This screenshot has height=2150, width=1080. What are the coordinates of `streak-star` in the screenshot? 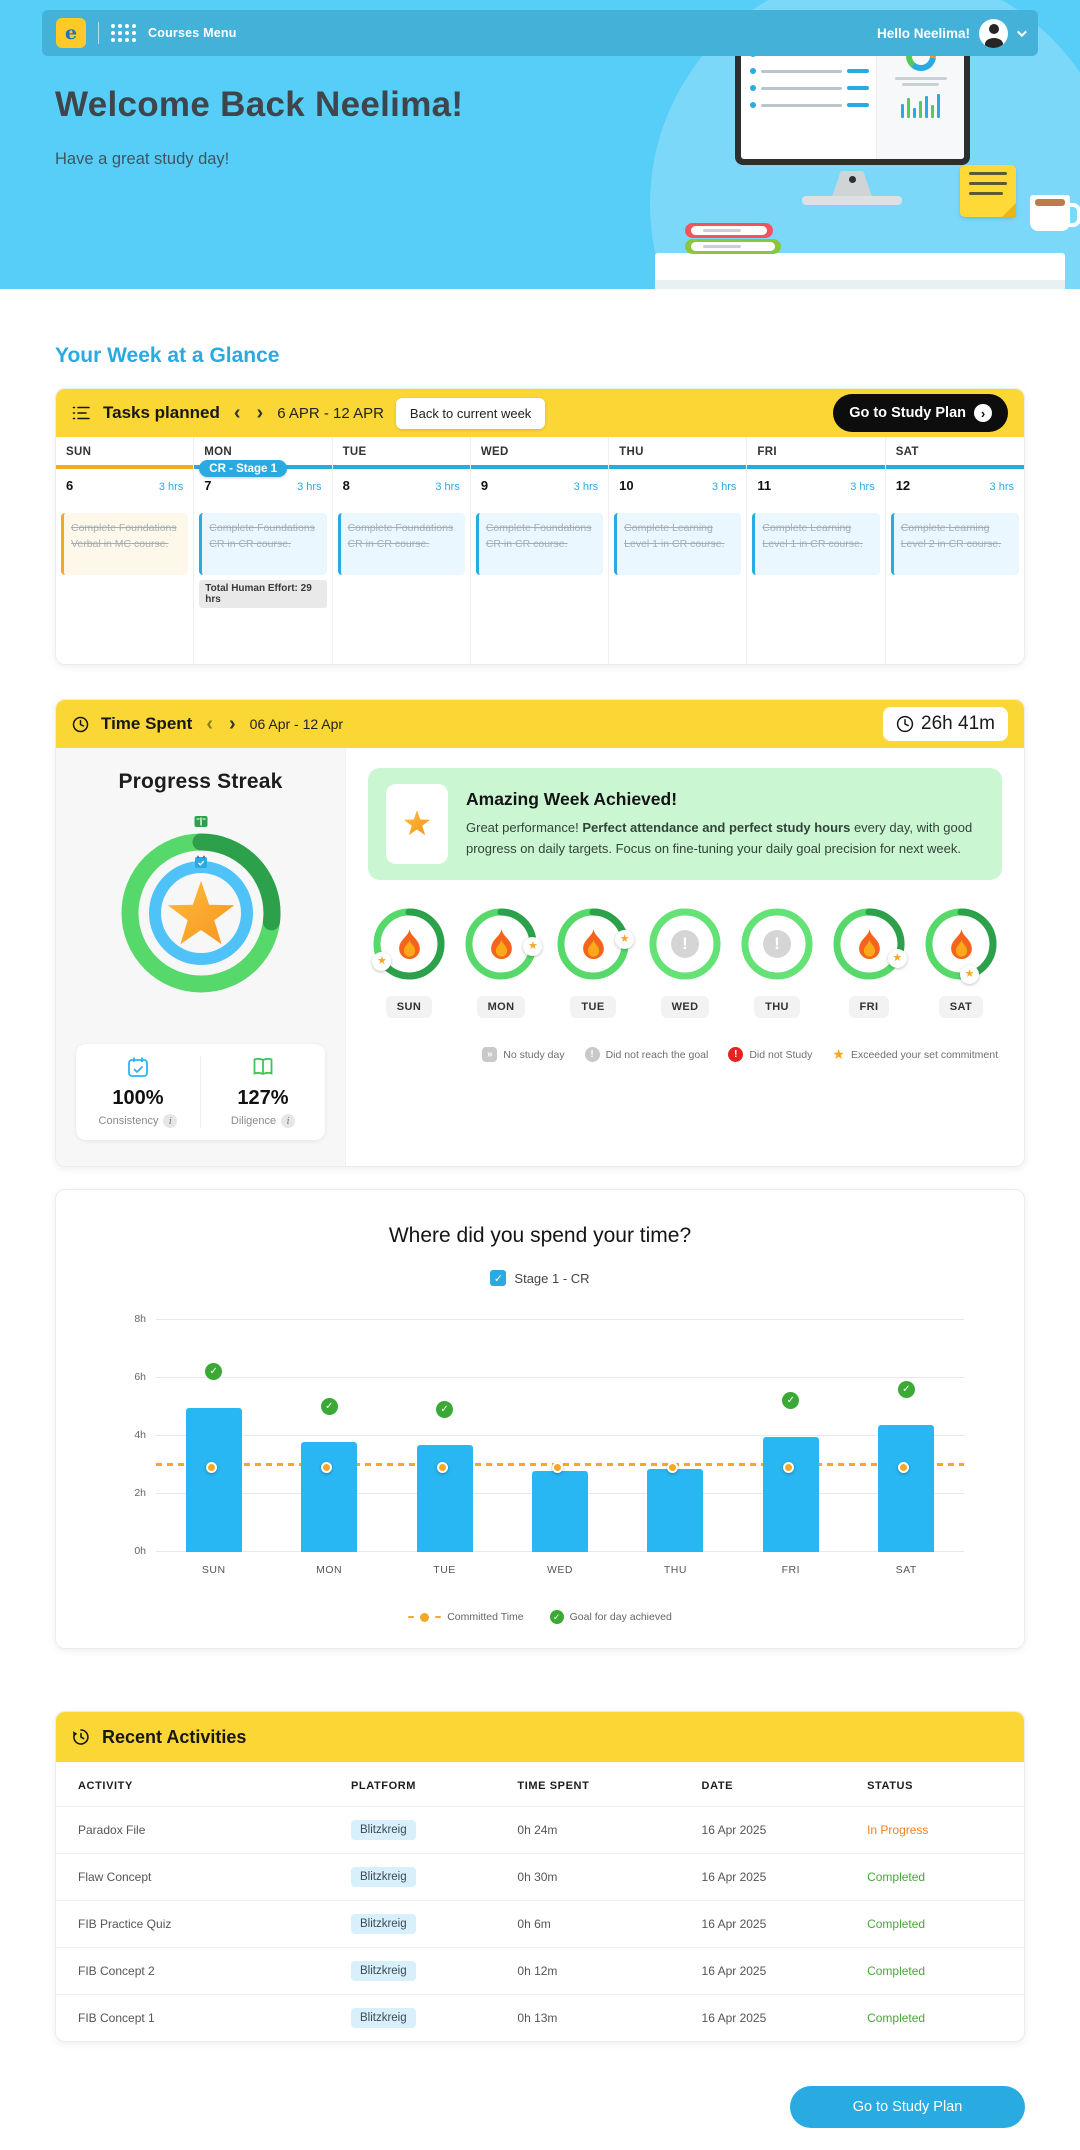 It's located at (200, 913).